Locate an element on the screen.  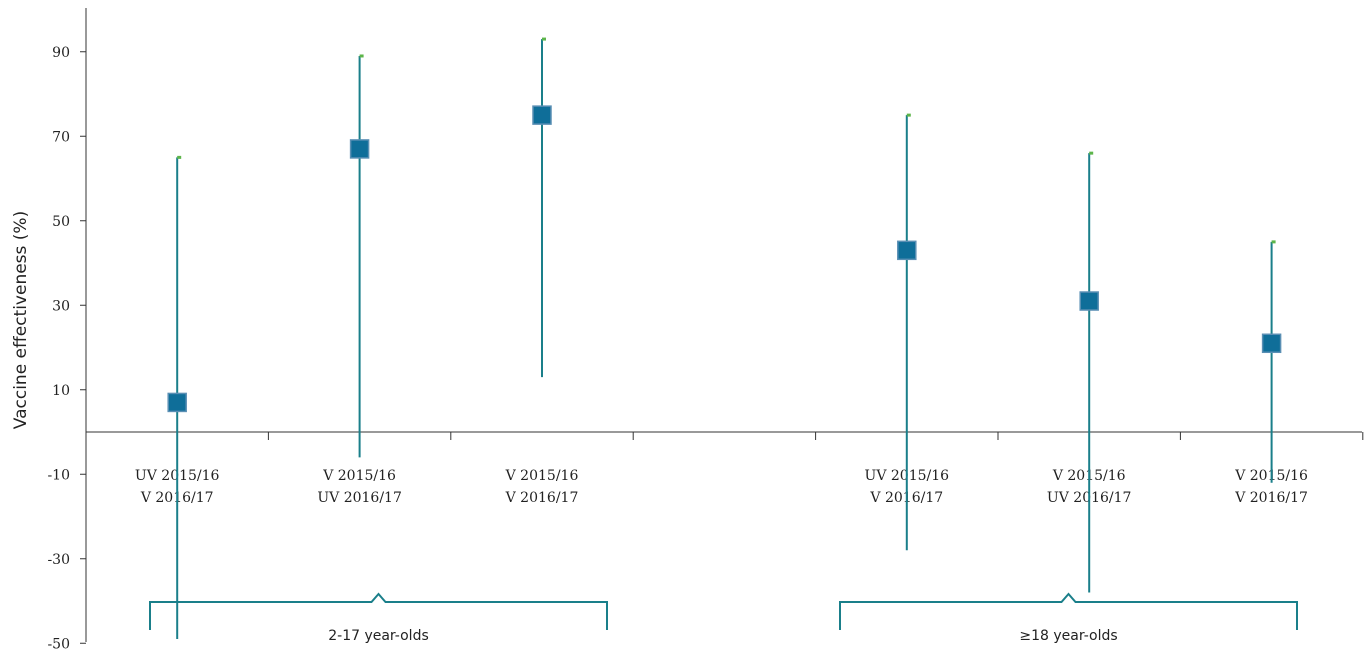
y-tick-group: 90 70 50 30 10 -10 -30 -50 is located at coordinates (66, 348).